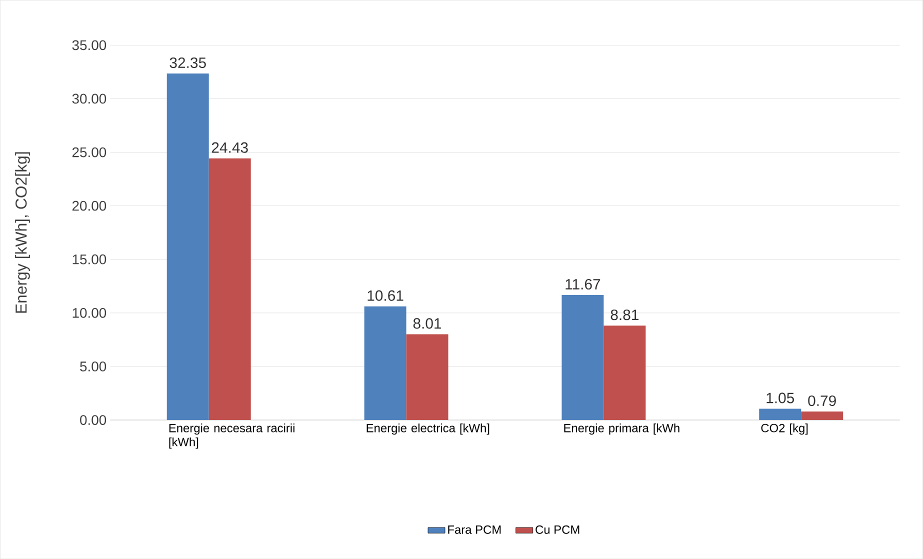 The width and height of the screenshot is (923, 559). I want to click on y-tick-label: 15.00, so click(89, 259).